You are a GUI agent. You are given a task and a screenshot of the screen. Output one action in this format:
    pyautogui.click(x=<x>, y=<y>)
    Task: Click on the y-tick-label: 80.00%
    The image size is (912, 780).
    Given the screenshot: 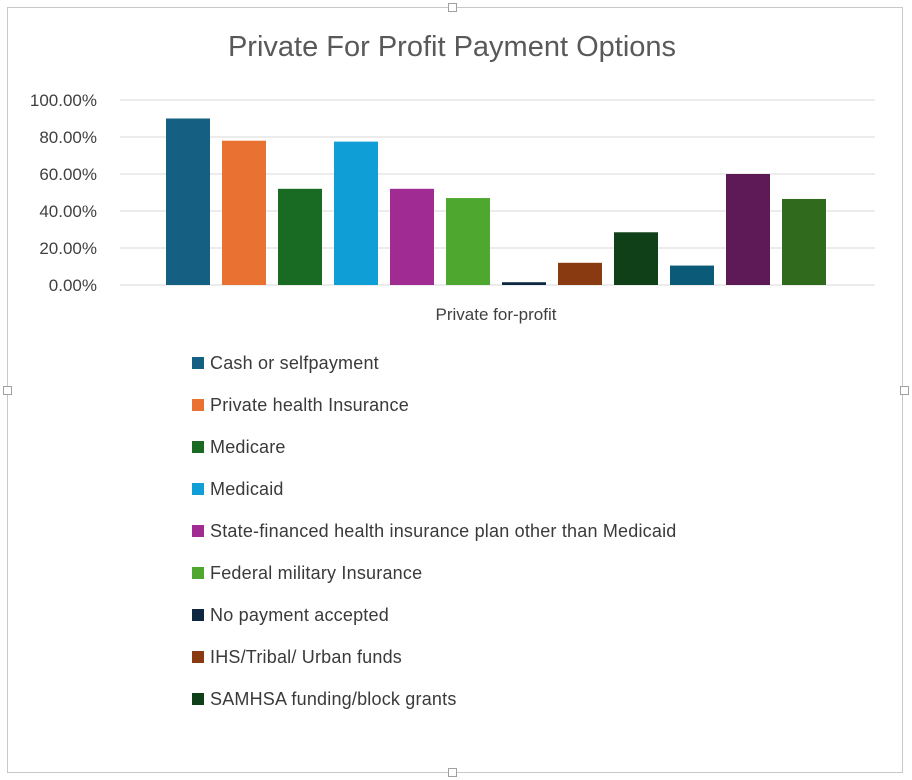 What is the action you would take?
    pyautogui.click(x=68, y=137)
    